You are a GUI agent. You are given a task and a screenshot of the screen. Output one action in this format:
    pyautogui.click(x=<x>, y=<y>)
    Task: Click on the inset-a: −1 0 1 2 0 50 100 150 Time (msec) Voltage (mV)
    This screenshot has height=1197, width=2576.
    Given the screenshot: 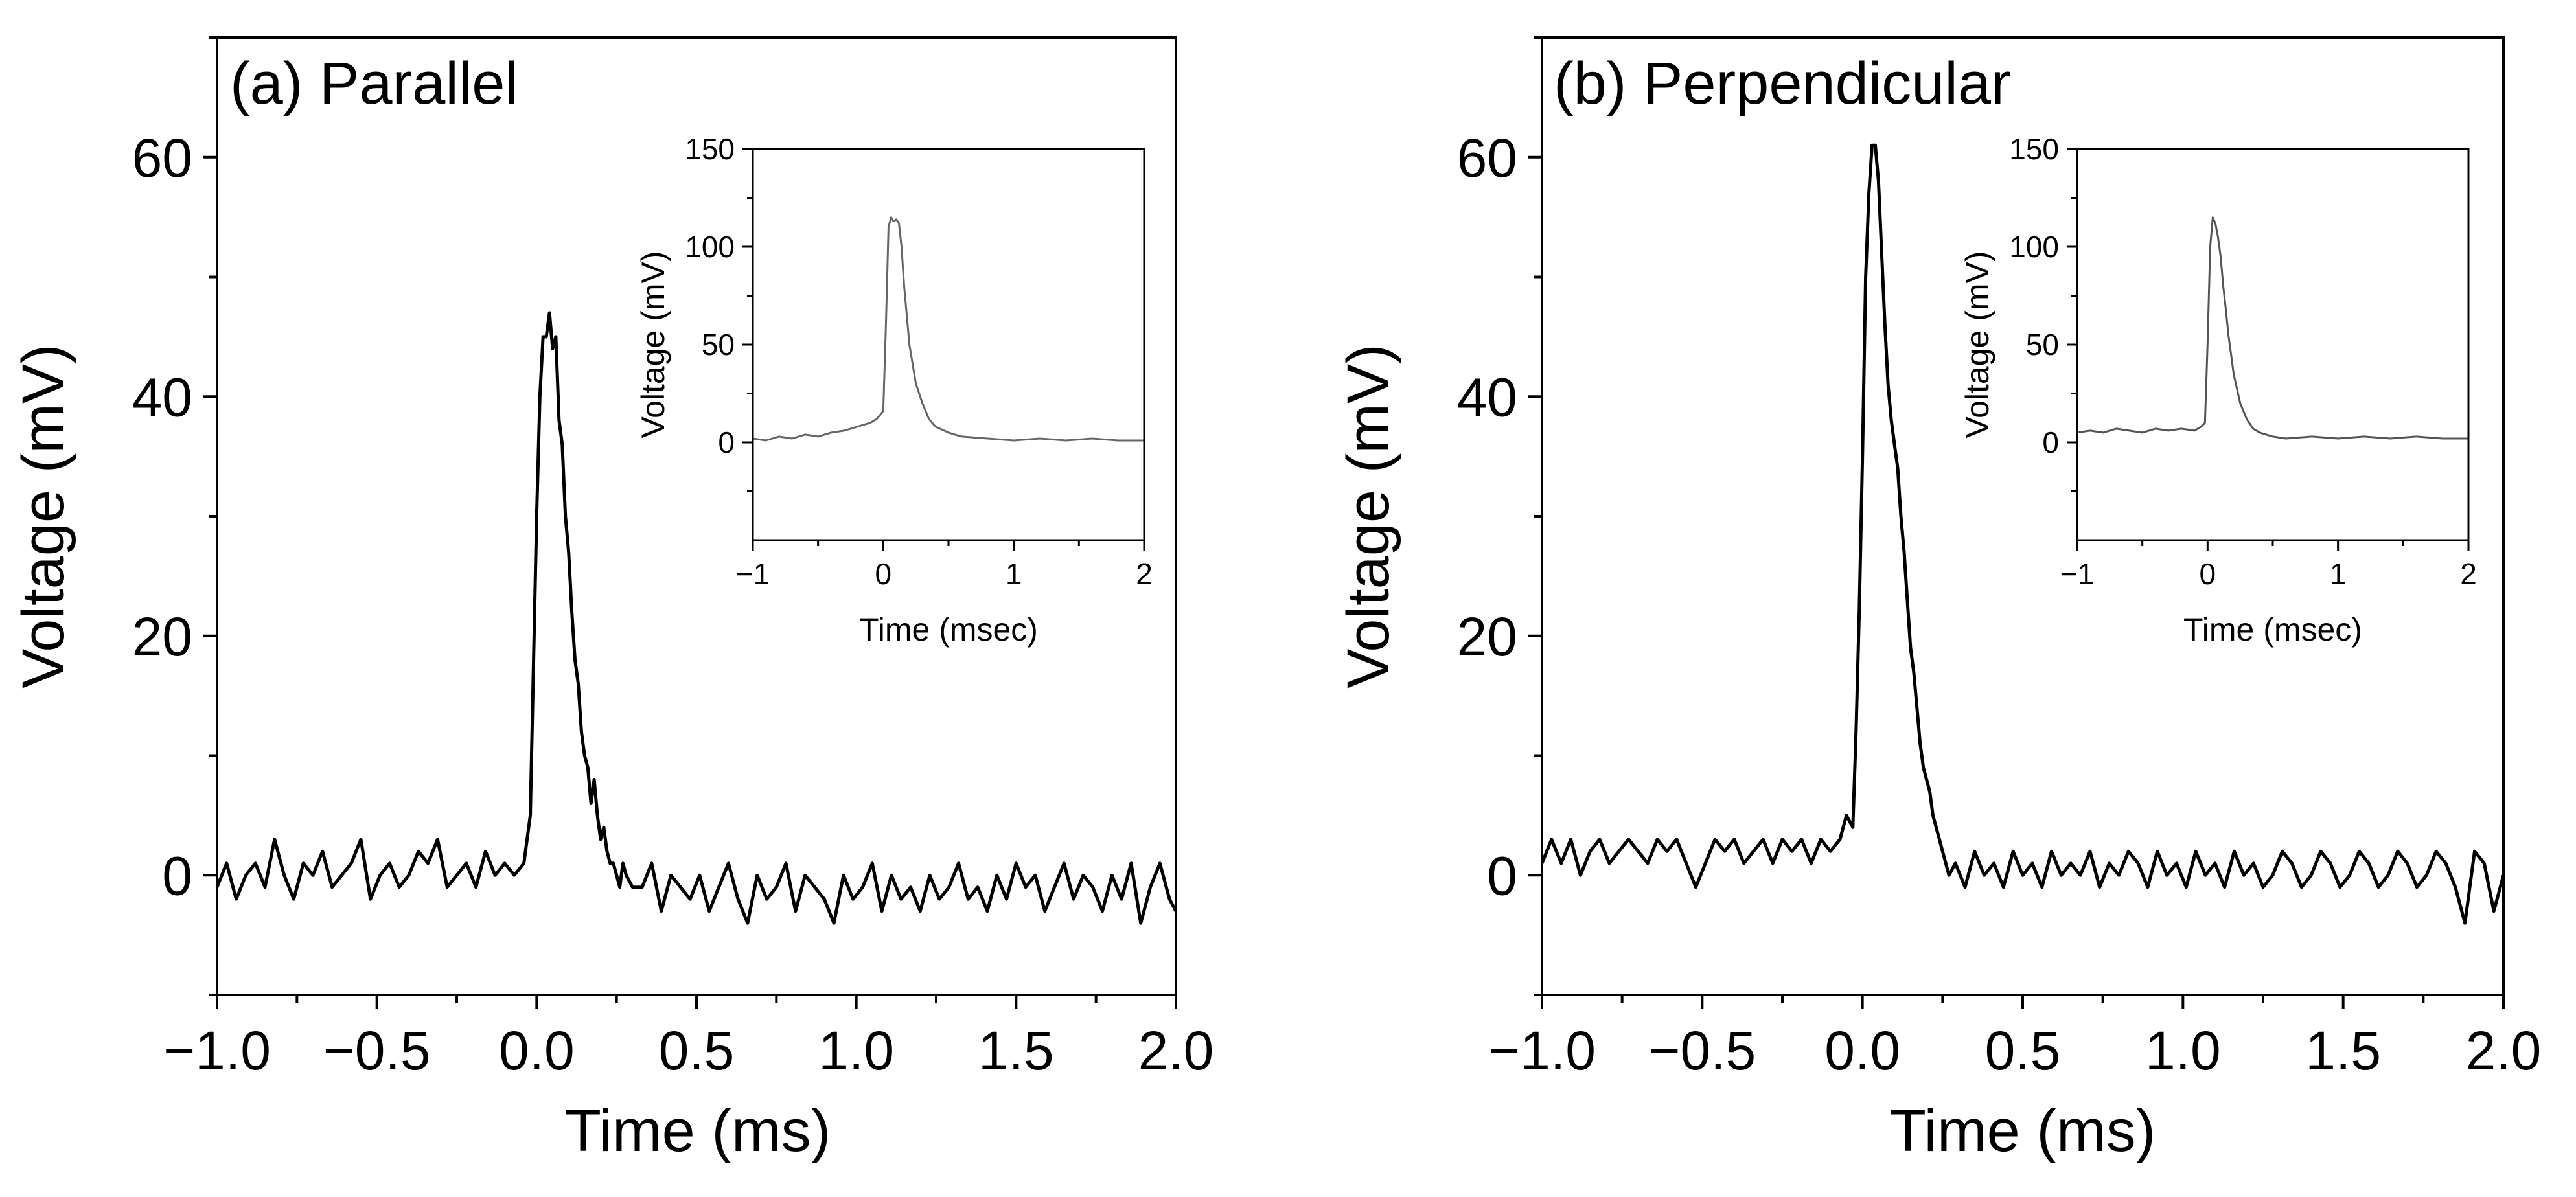 What is the action you would take?
    pyautogui.click(x=894, y=390)
    